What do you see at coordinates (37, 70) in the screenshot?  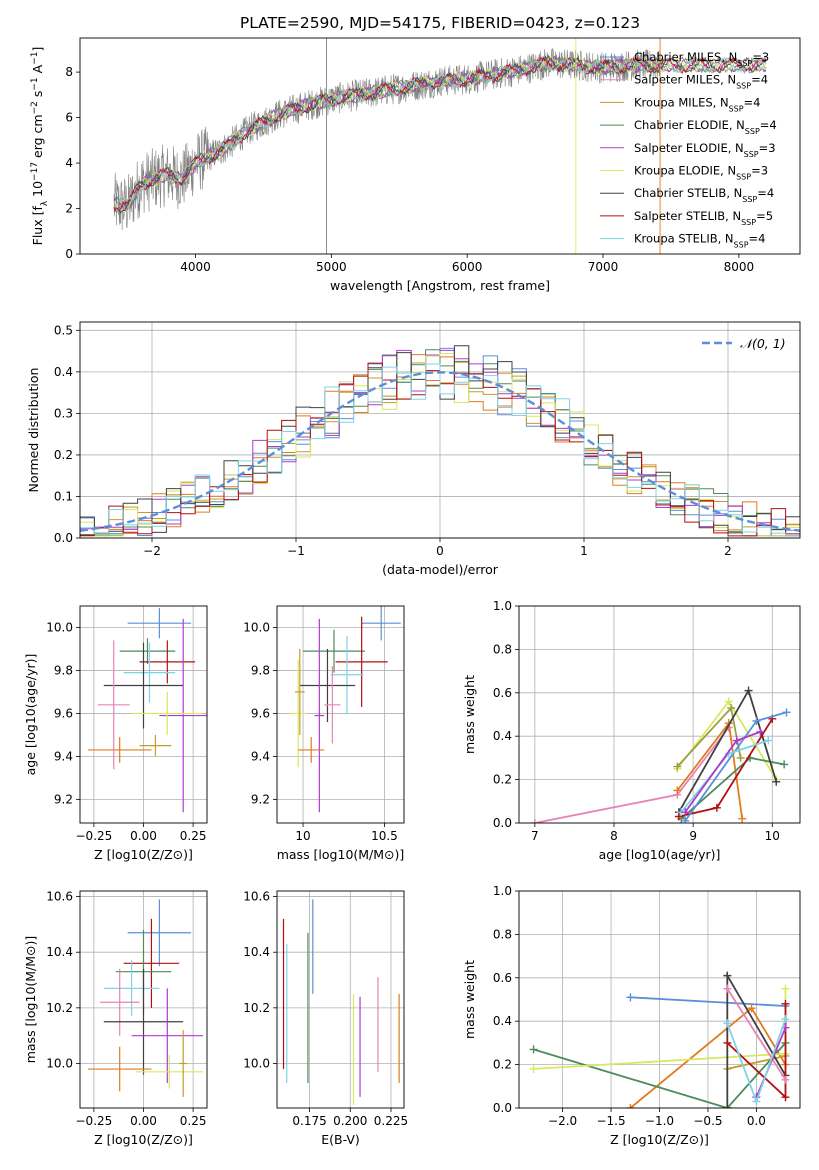 I see `text: A` at bounding box center [37, 70].